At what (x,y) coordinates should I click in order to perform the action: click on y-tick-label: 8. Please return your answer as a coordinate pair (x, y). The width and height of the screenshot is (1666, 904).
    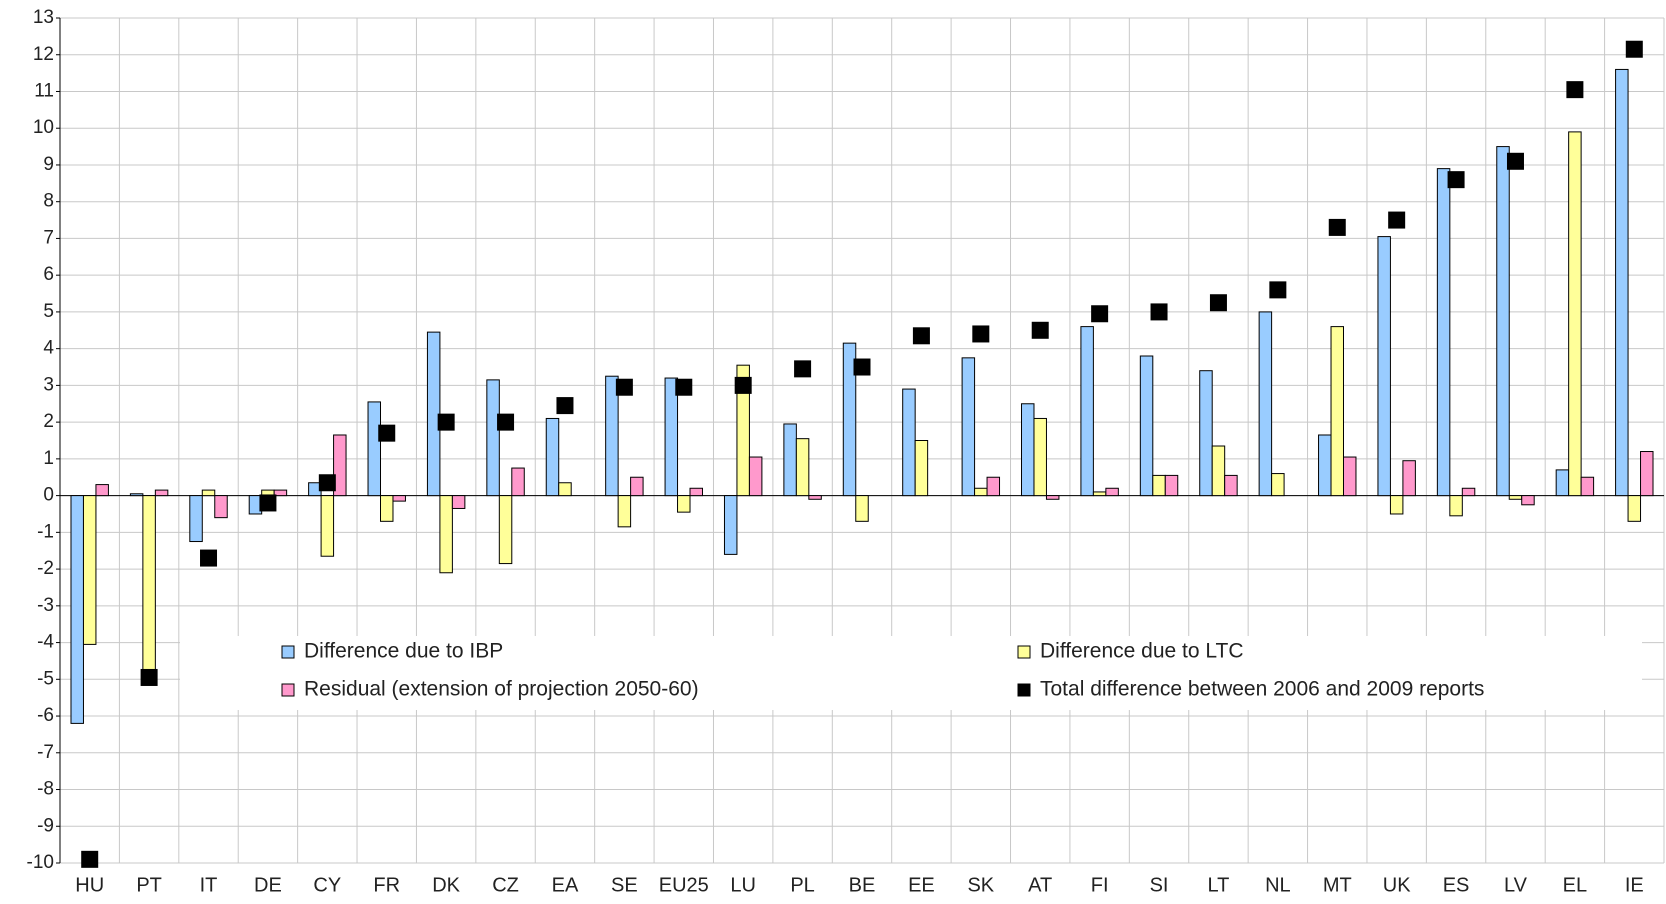
    Looking at the image, I should click on (48, 201).